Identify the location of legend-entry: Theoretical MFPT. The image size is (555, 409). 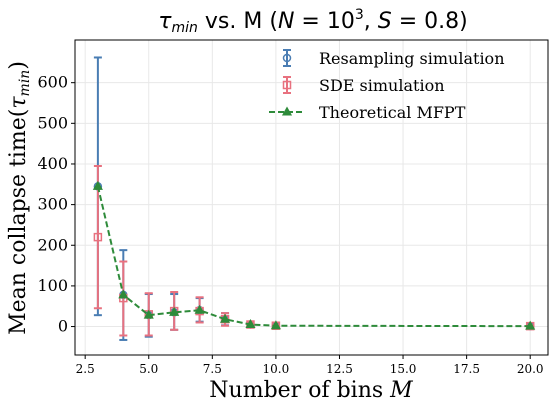
(367, 112).